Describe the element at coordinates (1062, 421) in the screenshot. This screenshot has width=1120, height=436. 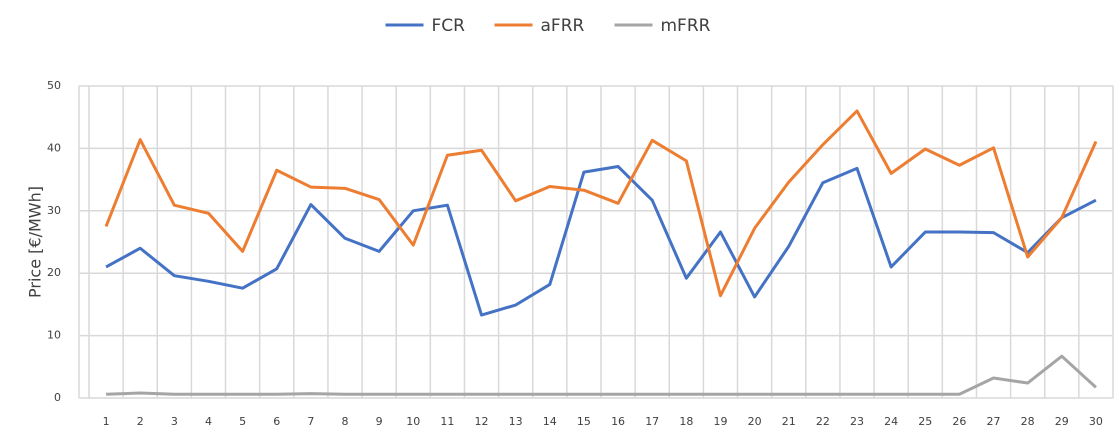
I see `x-tick-label: 29` at that location.